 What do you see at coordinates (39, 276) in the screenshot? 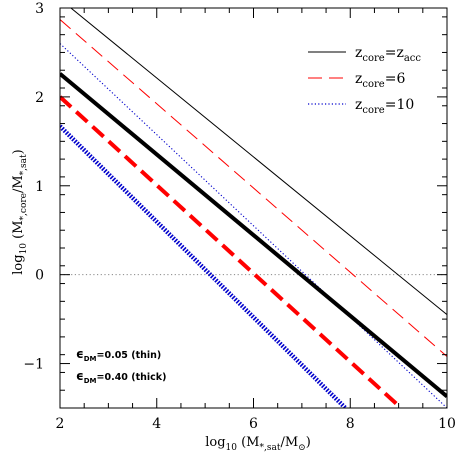
I see `y-tick-label: 0` at bounding box center [39, 276].